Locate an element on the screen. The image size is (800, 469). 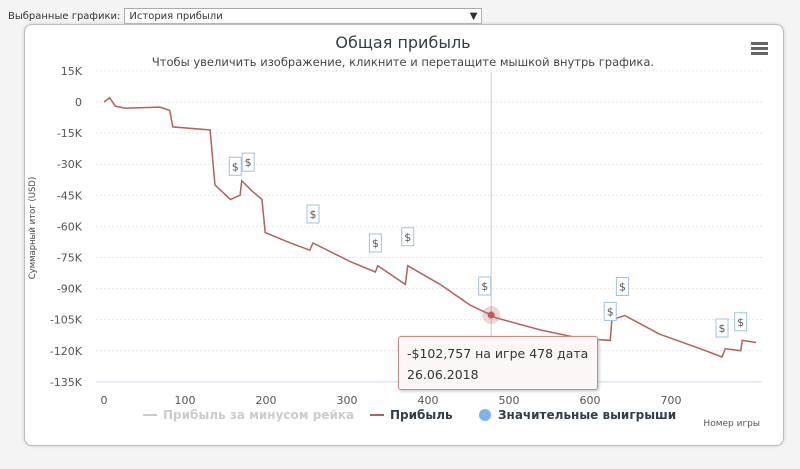
x-tick-label: 600 is located at coordinates (590, 400).